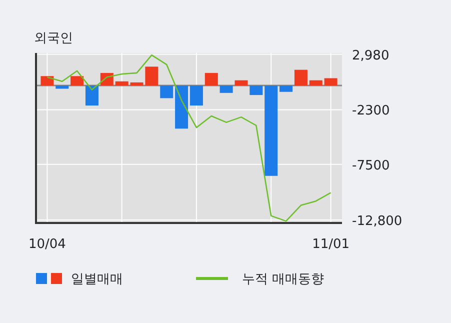  What do you see at coordinates (97, 279) in the screenshot?
I see `legend-label: 일별매매` at bounding box center [97, 279].